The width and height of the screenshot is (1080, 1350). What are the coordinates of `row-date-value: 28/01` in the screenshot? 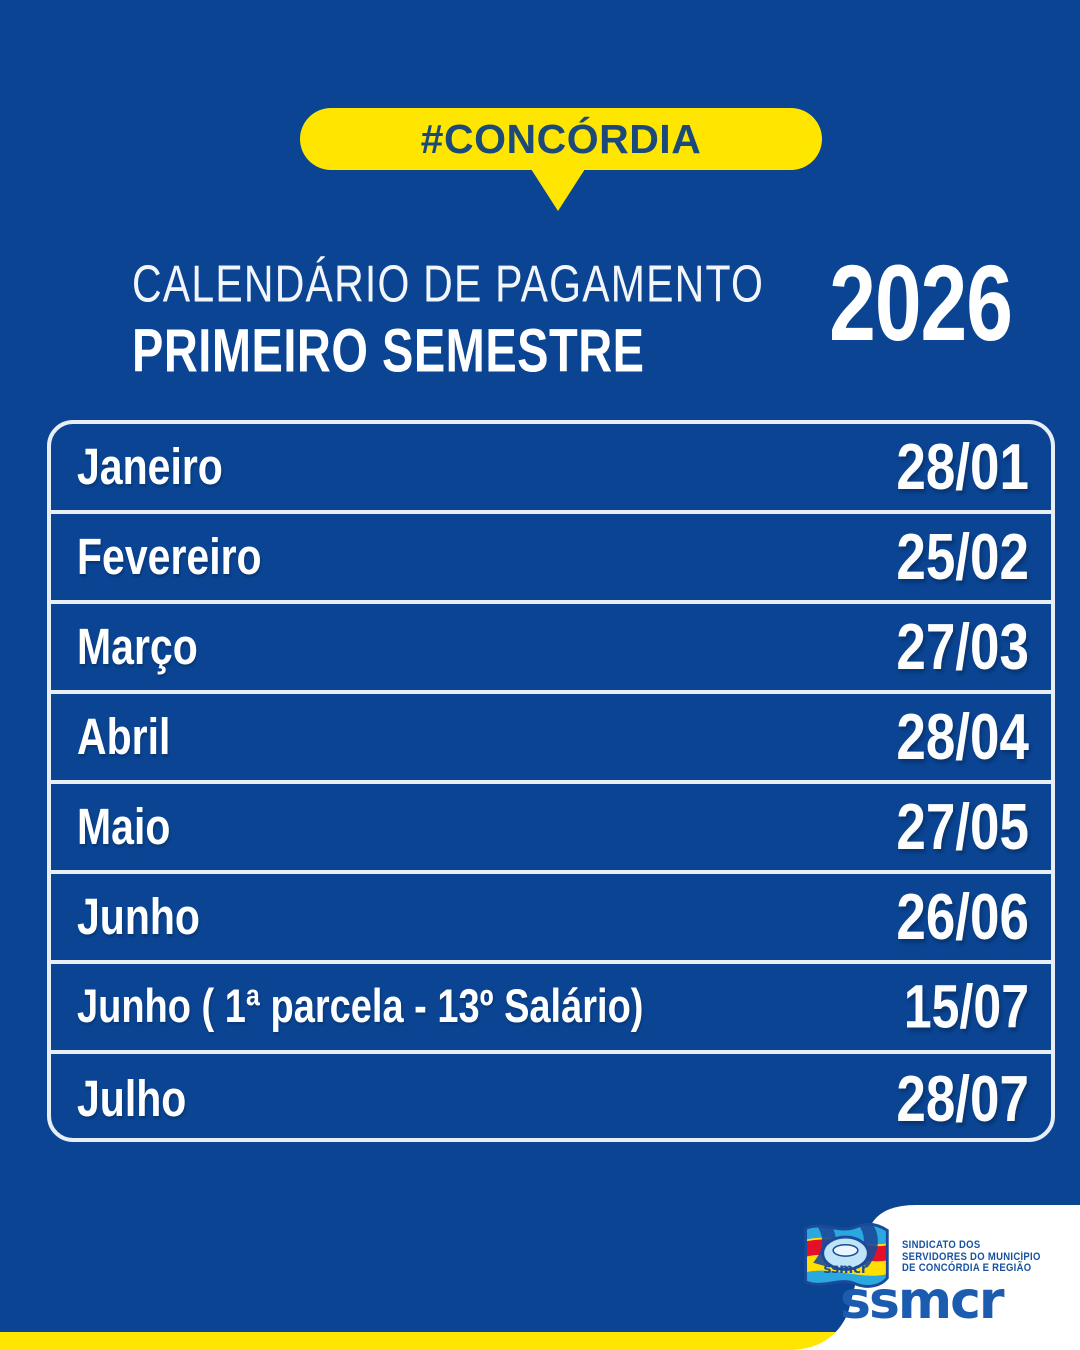 It's located at (962, 467).